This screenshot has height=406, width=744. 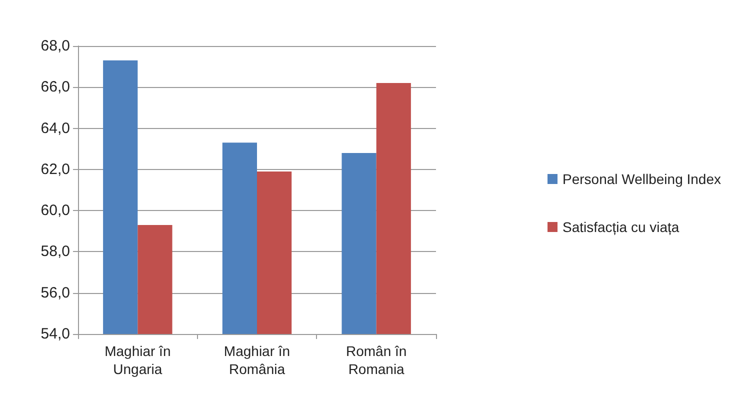 What do you see at coordinates (55, 87) in the screenshot?
I see `y-tick-label: 66,0` at bounding box center [55, 87].